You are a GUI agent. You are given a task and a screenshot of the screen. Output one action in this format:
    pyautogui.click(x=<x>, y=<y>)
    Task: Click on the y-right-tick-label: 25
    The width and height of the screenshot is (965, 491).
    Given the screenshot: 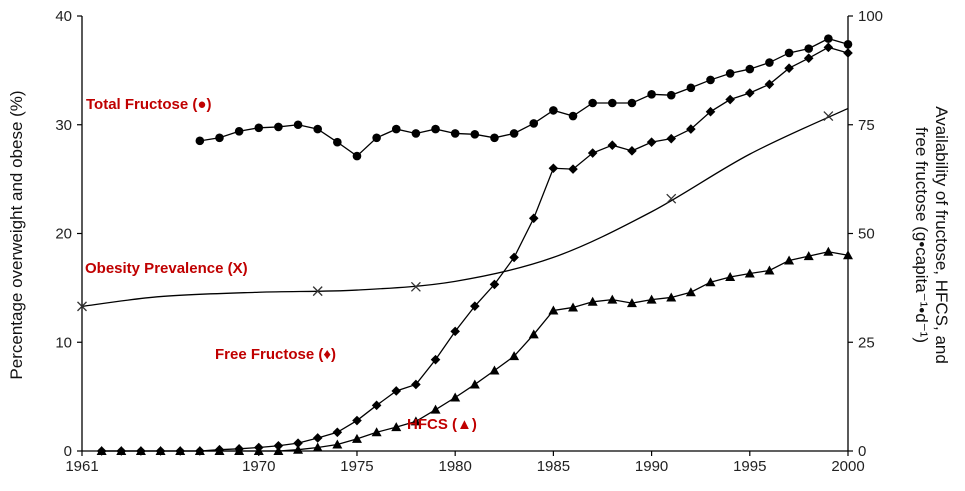 What is the action you would take?
    pyautogui.click(x=866, y=342)
    